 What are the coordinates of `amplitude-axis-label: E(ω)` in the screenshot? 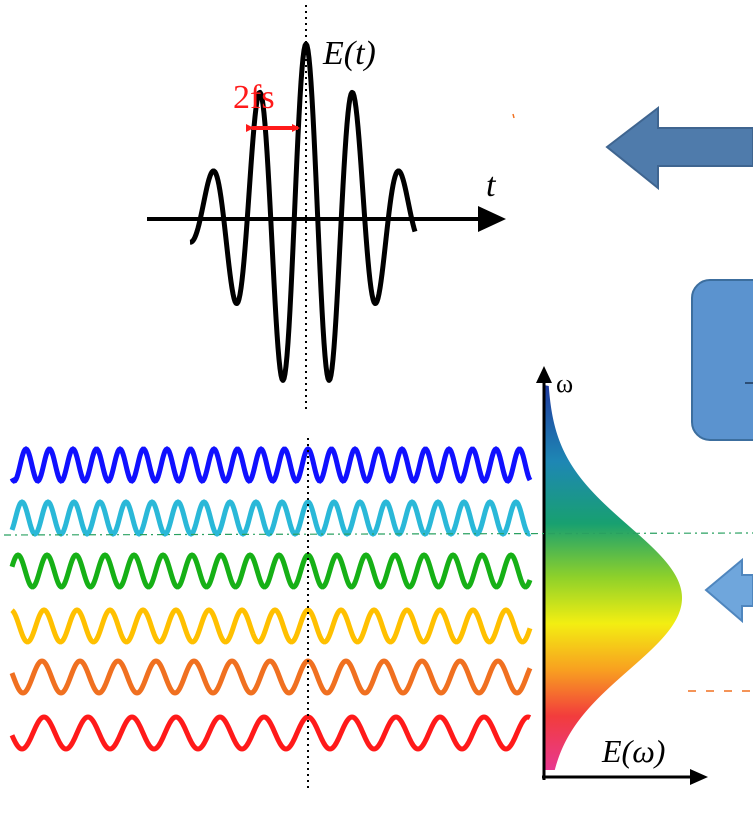 It's located at (633, 751).